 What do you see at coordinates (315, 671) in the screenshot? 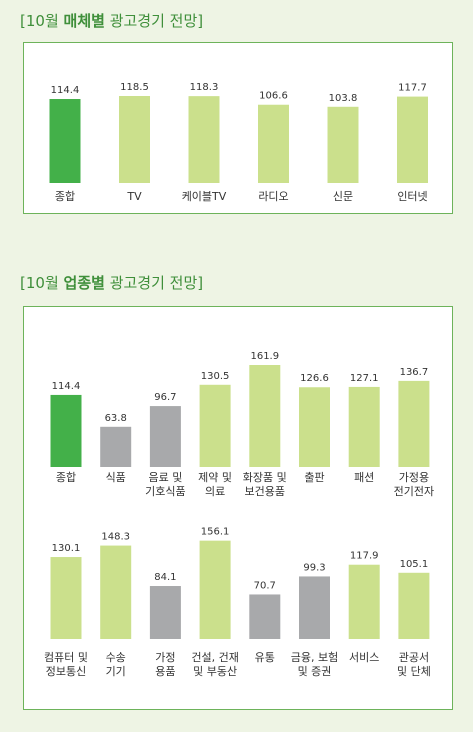
I see `industry-category-label: 및 증권` at bounding box center [315, 671].